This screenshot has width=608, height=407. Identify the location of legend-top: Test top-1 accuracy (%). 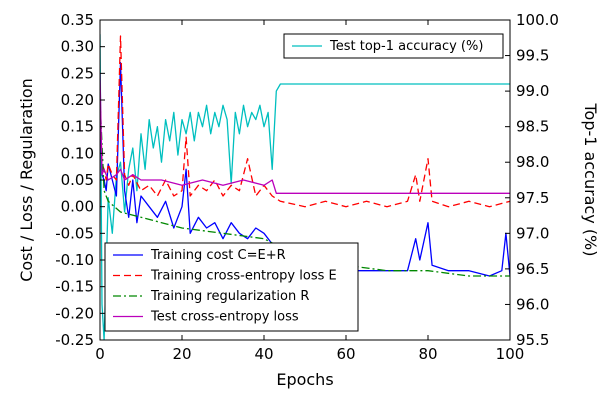
(393, 46).